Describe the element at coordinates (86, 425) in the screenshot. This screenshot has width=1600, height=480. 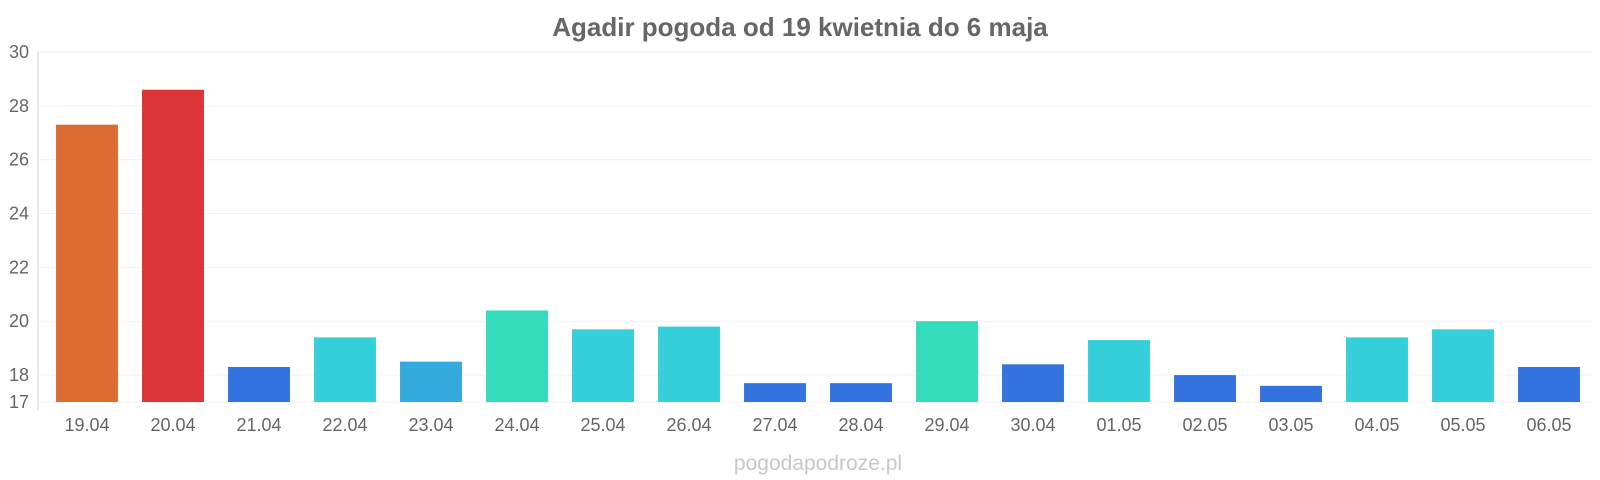
I see `x-tick-label: 19.04` at that location.